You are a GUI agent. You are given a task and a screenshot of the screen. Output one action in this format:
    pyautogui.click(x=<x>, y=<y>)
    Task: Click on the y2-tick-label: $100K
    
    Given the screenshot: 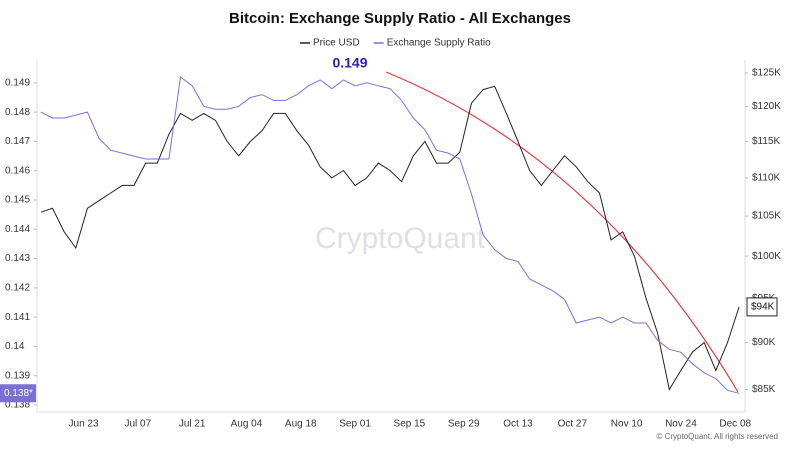 What is the action you would take?
    pyautogui.click(x=766, y=256)
    